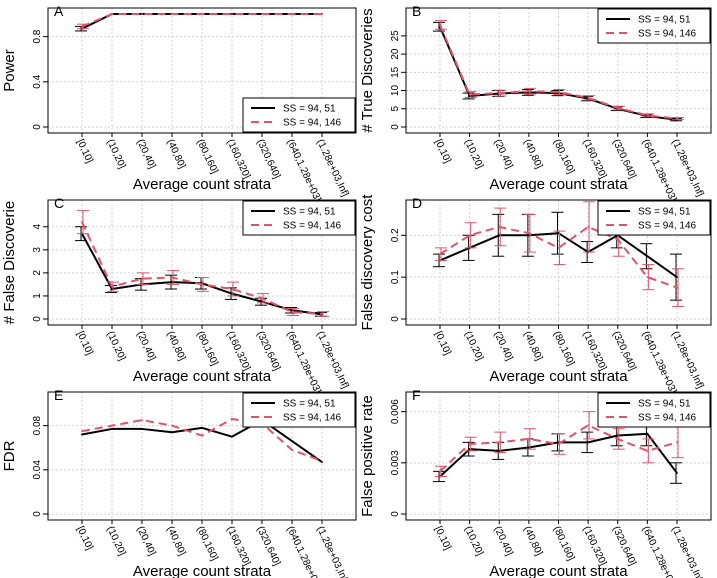 This screenshot has height=578, width=717. I want to click on y-tick-label: 0.8, so click(37, 36).